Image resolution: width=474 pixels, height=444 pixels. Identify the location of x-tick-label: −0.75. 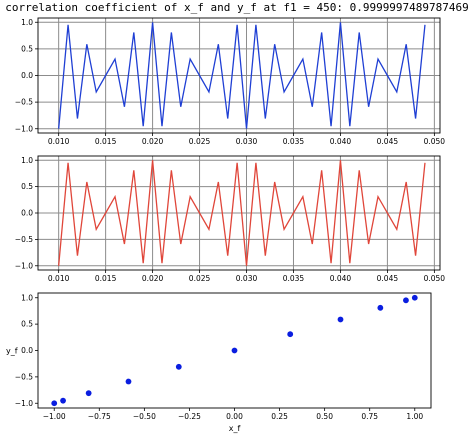
(99, 416).